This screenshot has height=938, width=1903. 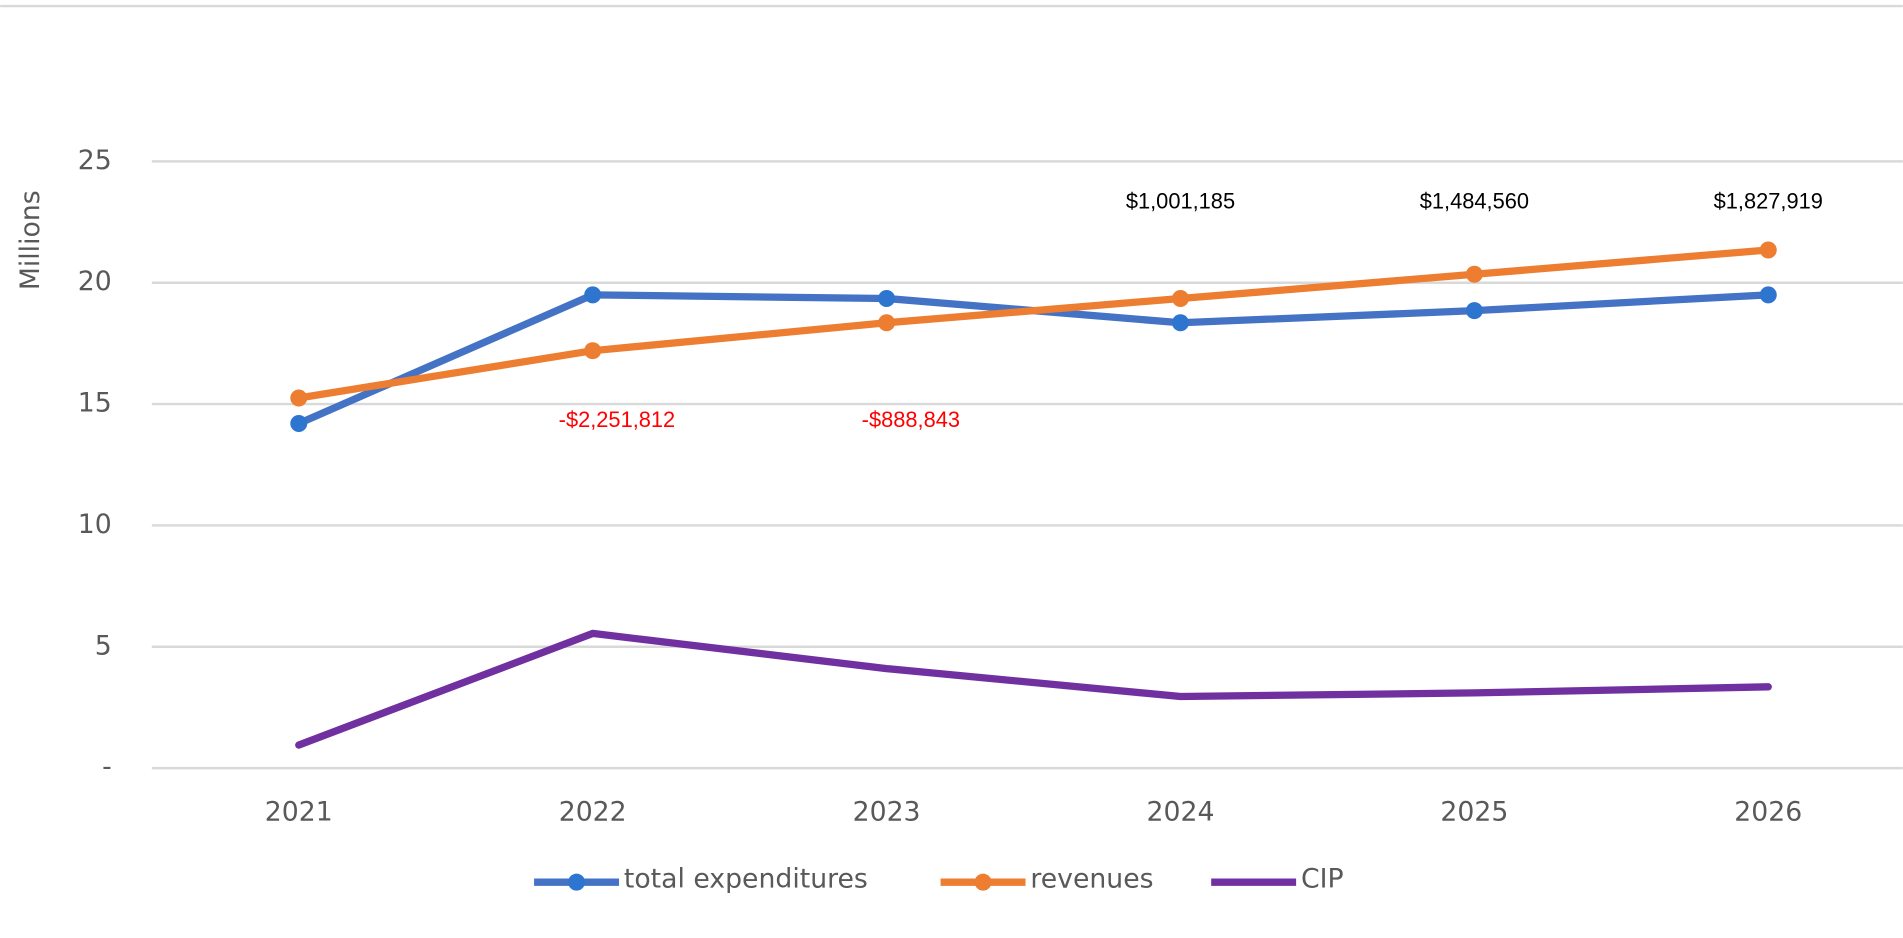 I want to click on legend-label: revenues, so click(x=1091, y=878).